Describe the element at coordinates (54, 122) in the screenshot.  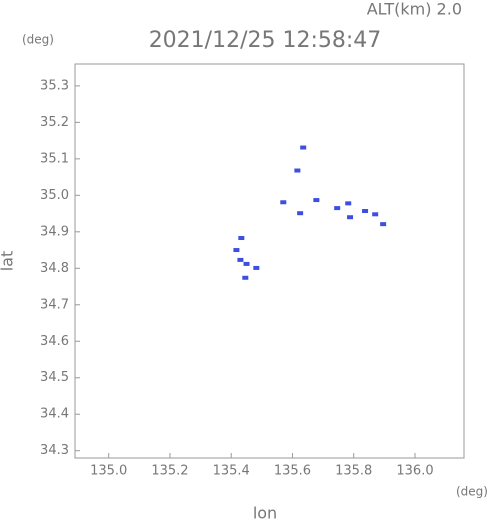
I see `y-tick-label: 35.2` at that location.